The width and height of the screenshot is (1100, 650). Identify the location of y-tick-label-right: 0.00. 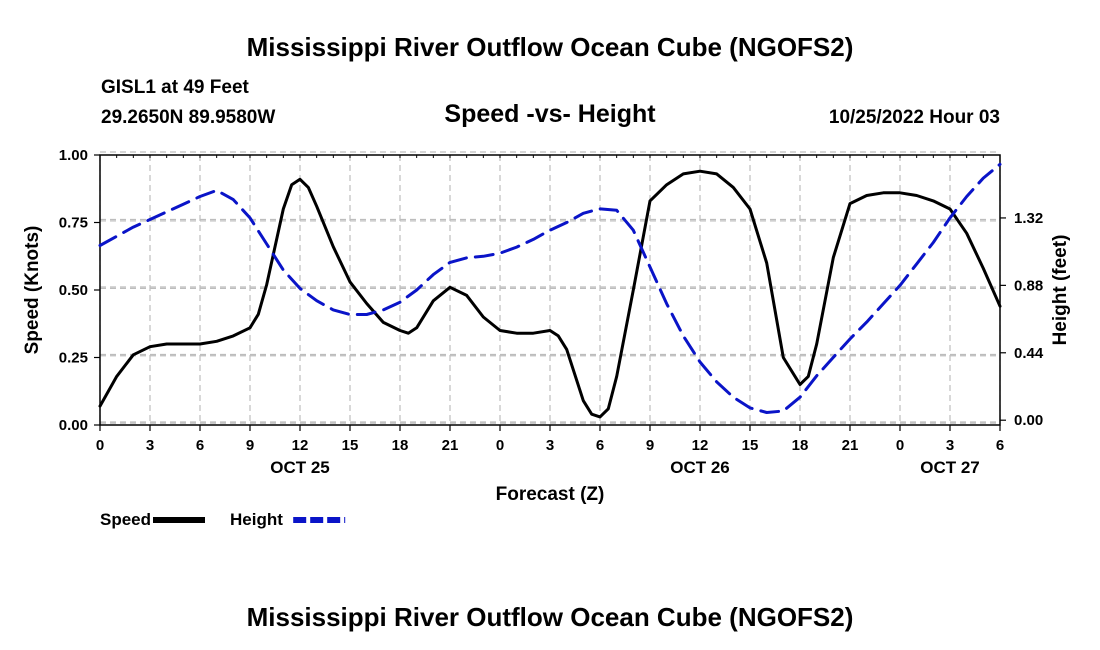
(1028, 420).